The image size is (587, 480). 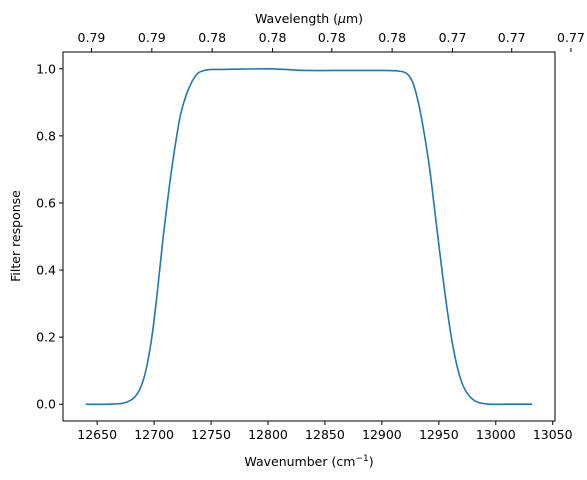 I want to click on x-tick-label: 12900, so click(x=382, y=434).